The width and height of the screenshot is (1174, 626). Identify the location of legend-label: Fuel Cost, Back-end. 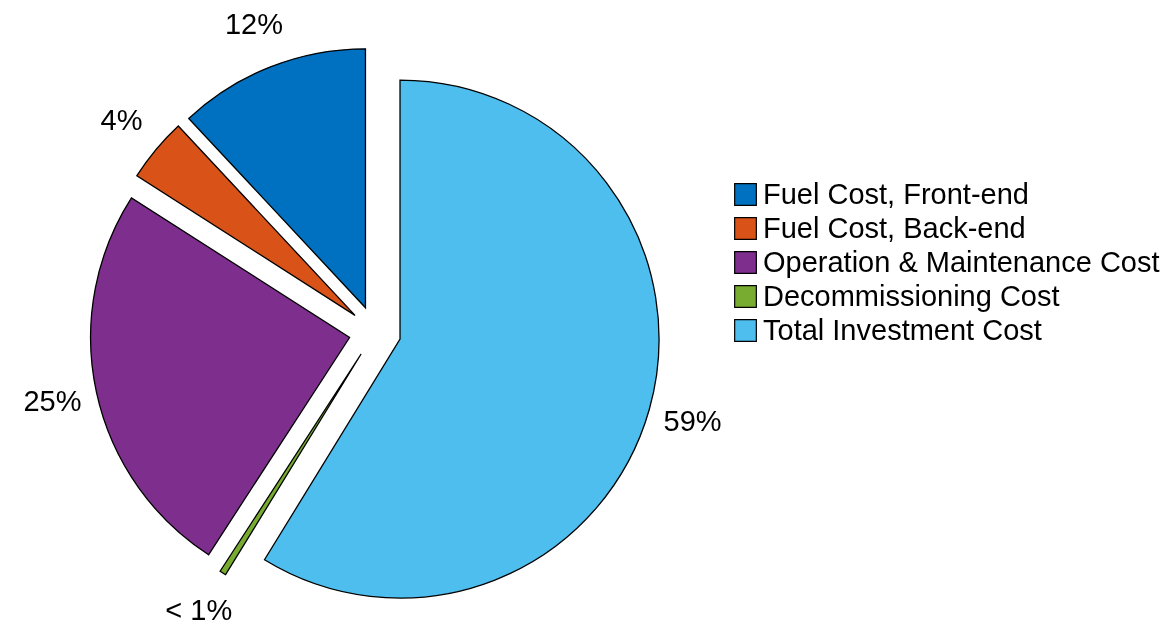
(894, 227).